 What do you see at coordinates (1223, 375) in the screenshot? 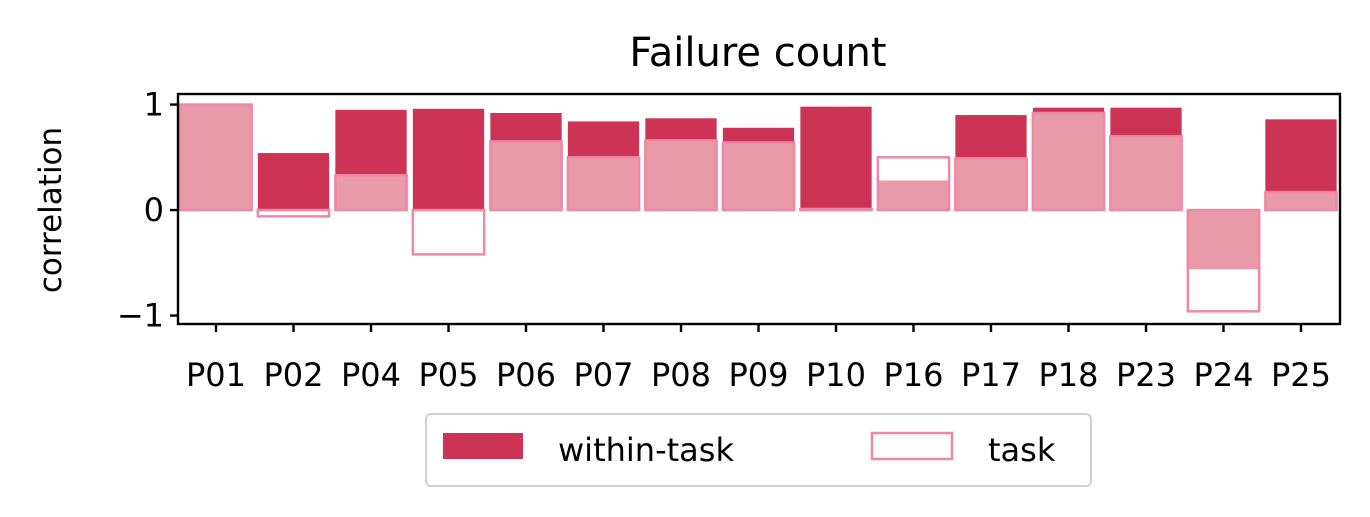
I see `x-tick-label-p24: P24` at bounding box center [1223, 375].